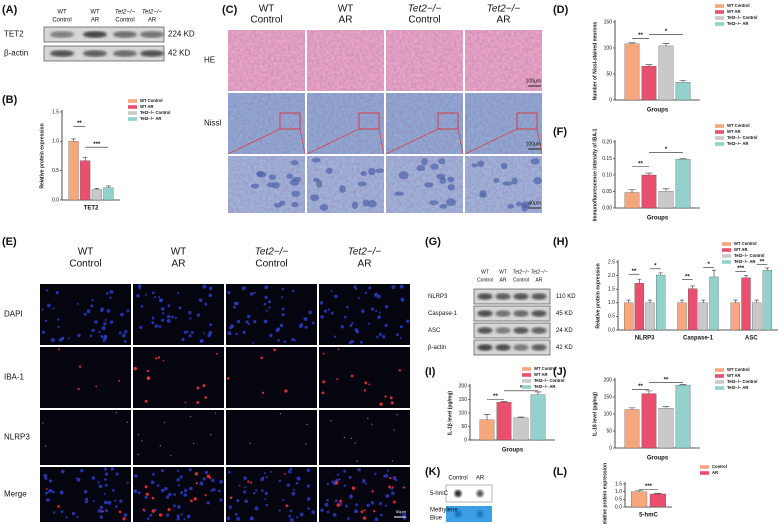 The width and height of the screenshot is (784, 524). Describe the element at coordinates (503, 280) in the screenshot. I see `lane-header: AR` at that location.